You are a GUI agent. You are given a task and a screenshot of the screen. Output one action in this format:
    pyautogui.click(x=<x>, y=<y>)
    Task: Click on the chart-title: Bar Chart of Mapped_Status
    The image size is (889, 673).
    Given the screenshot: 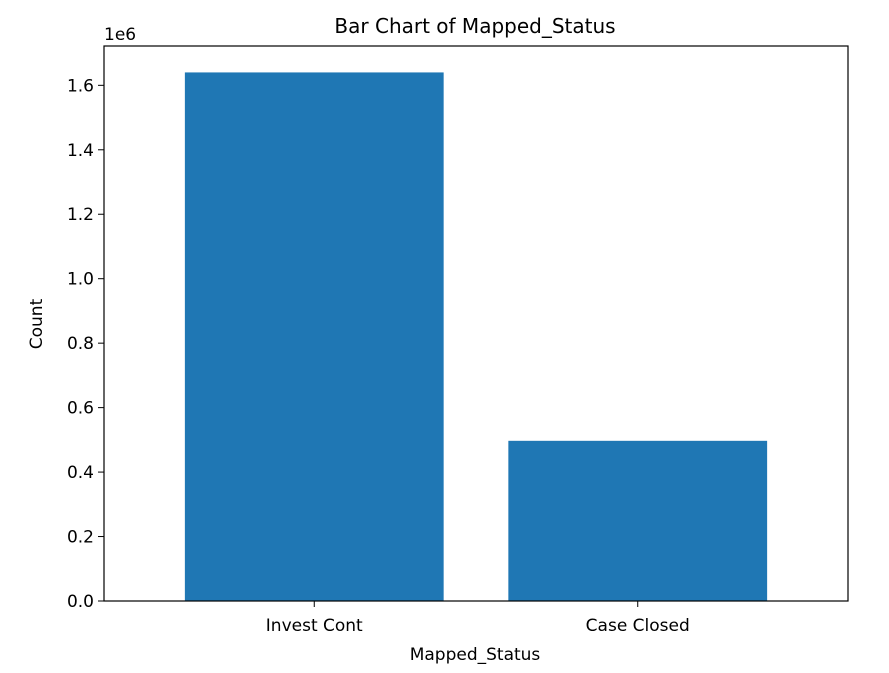 What is the action you would take?
    pyautogui.click(x=474, y=26)
    